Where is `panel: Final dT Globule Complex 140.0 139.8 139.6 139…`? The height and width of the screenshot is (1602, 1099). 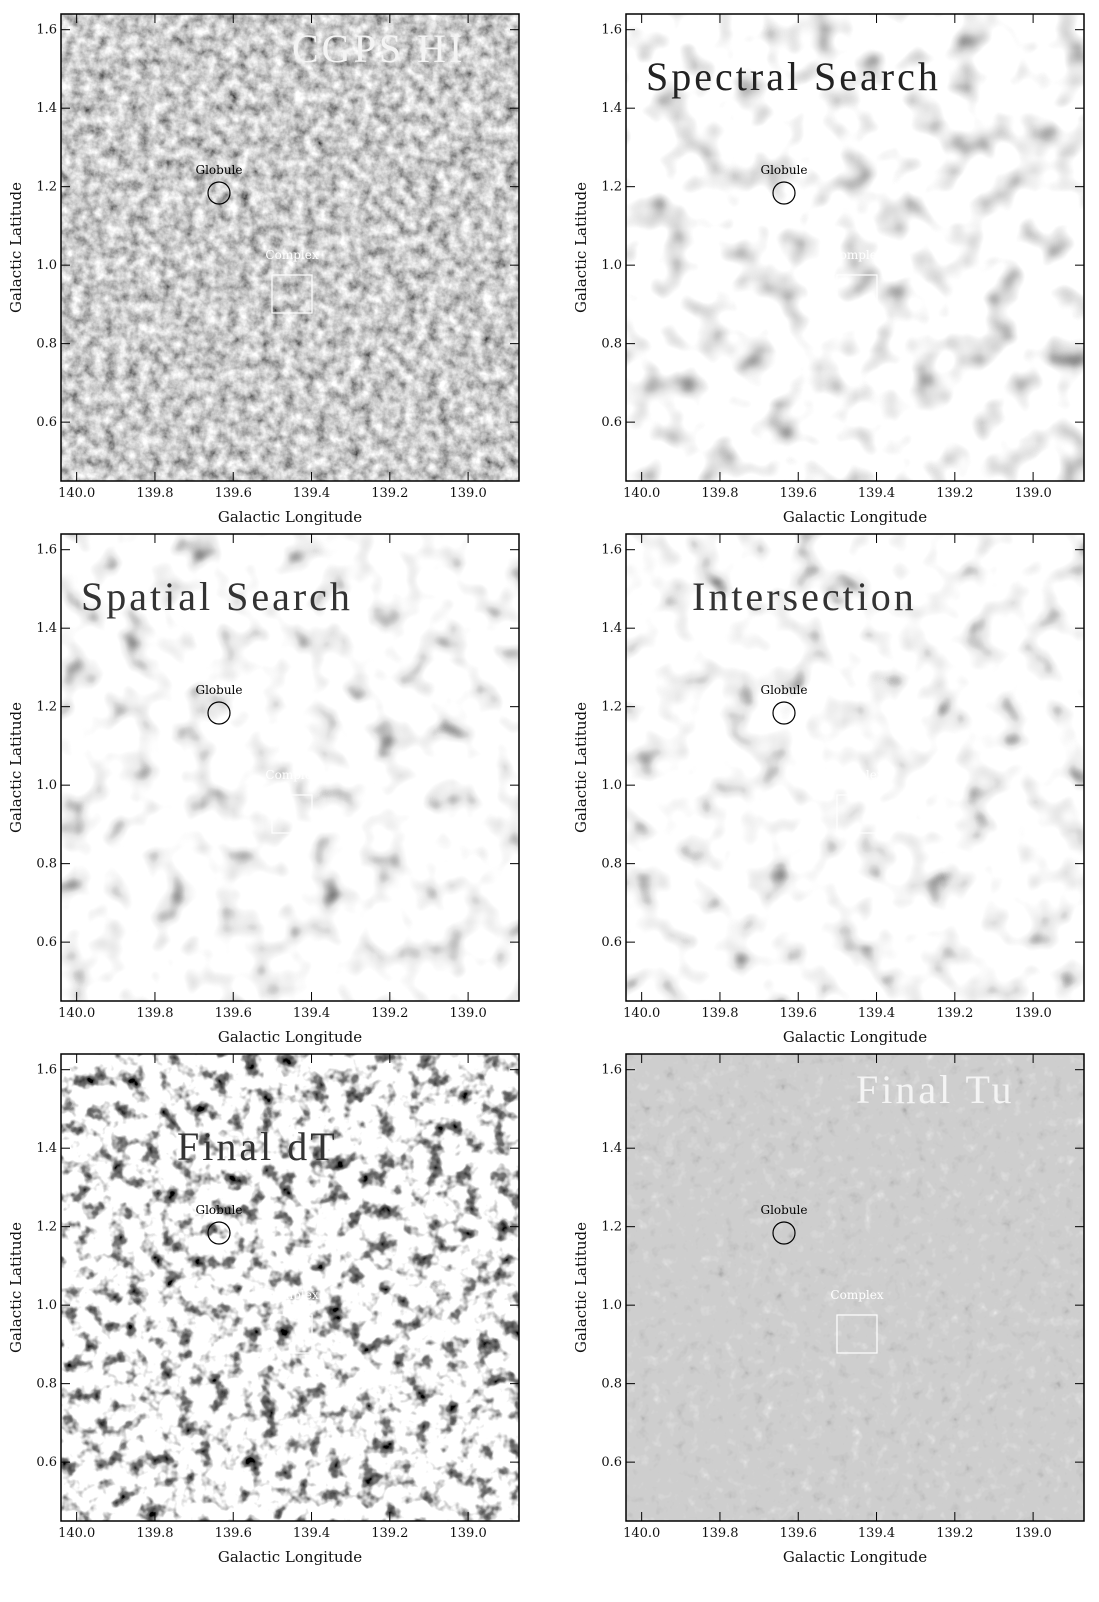 panel: Final dT Globule Complex 140.0 139.8 139.6 139… is located at coordinates (263, 1309).